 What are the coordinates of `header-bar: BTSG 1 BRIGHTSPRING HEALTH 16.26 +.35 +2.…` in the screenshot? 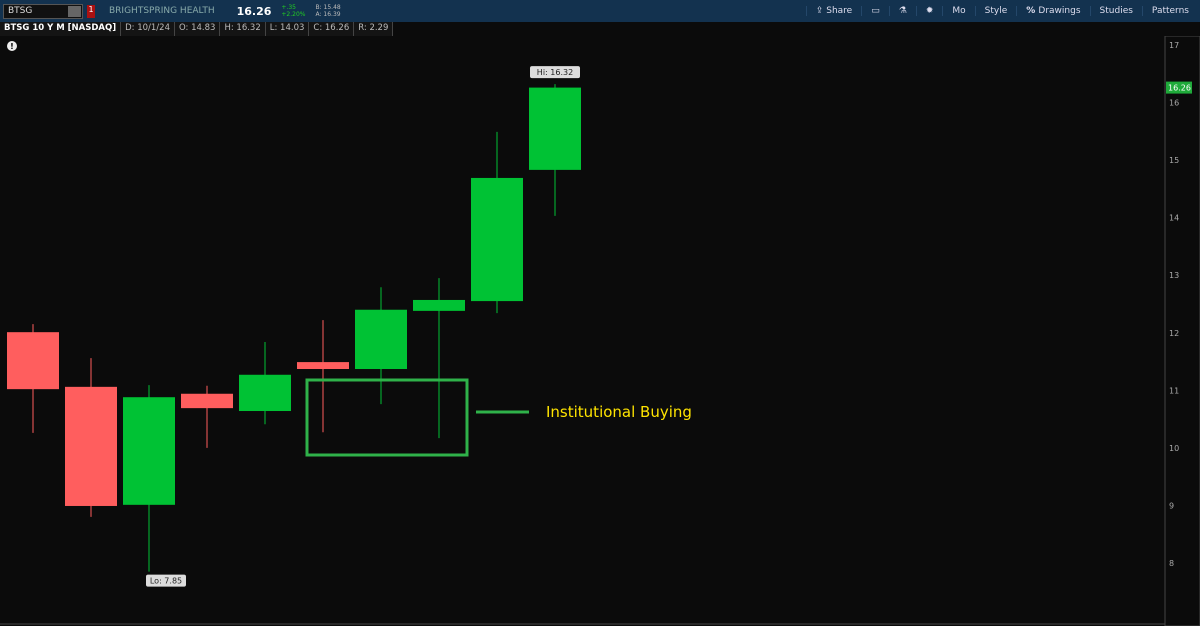 It's located at (600, 11).